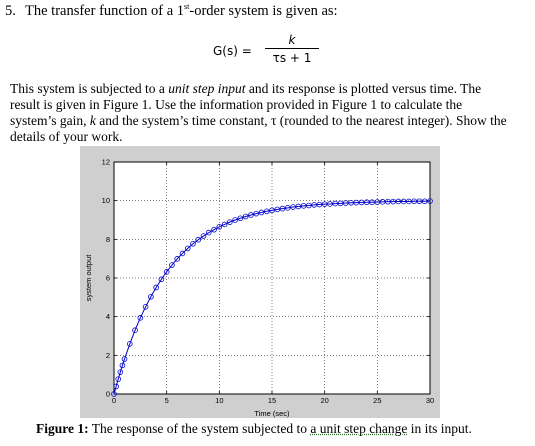  Describe the element at coordinates (167, 400) in the screenshot. I see `x-tick-label: 5` at that location.